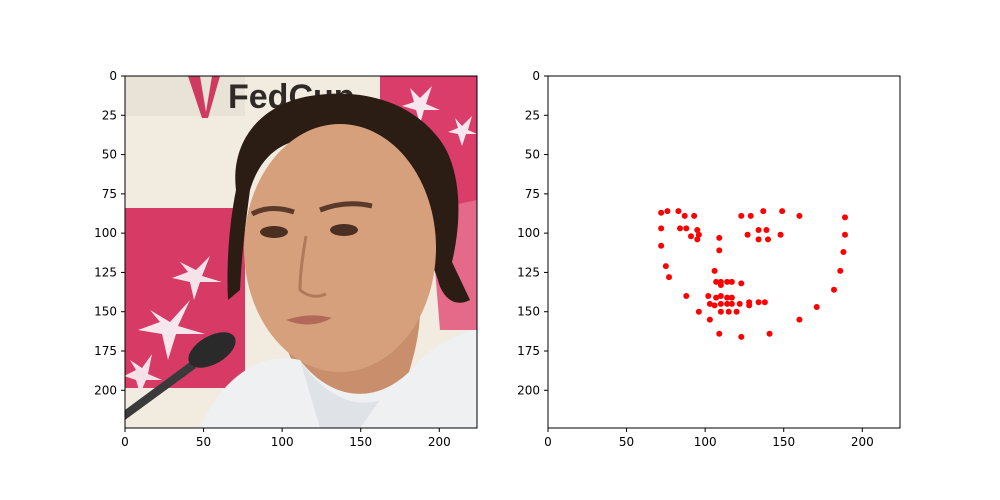 The width and height of the screenshot is (1000, 500). I want to click on y-tick-label: 125, so click(528, 272).